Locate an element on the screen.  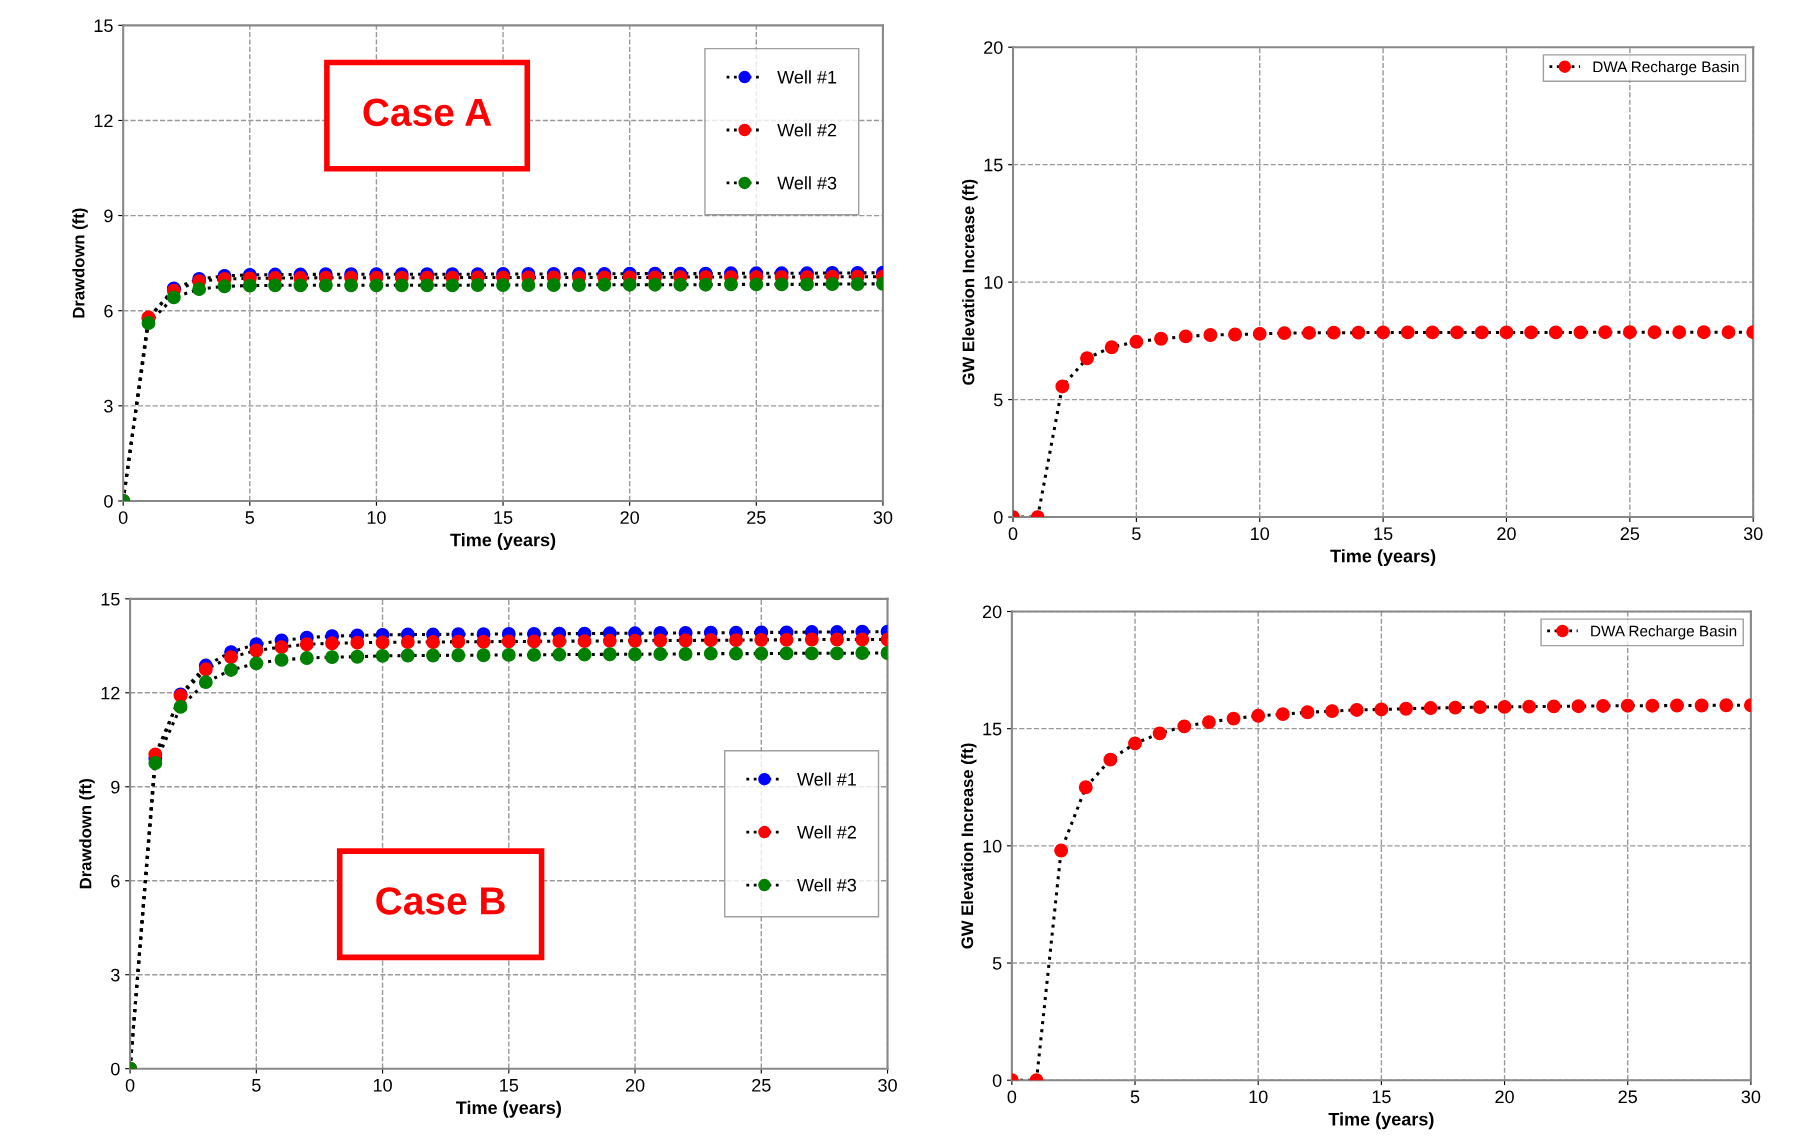
annotation: Case B is located at coordinates (440, 901).